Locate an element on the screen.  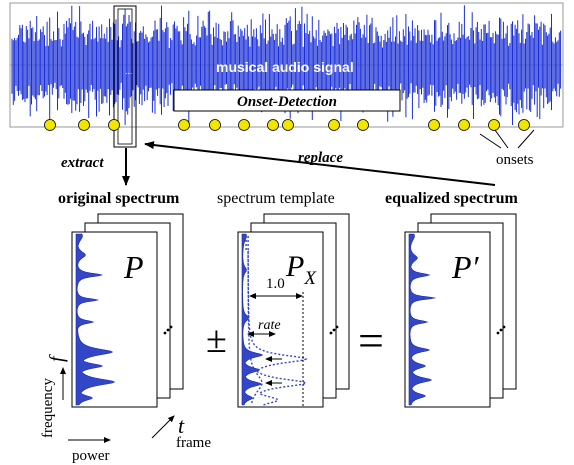
spectrum-template-title: spectrum template is located at coordinates (276, 198).